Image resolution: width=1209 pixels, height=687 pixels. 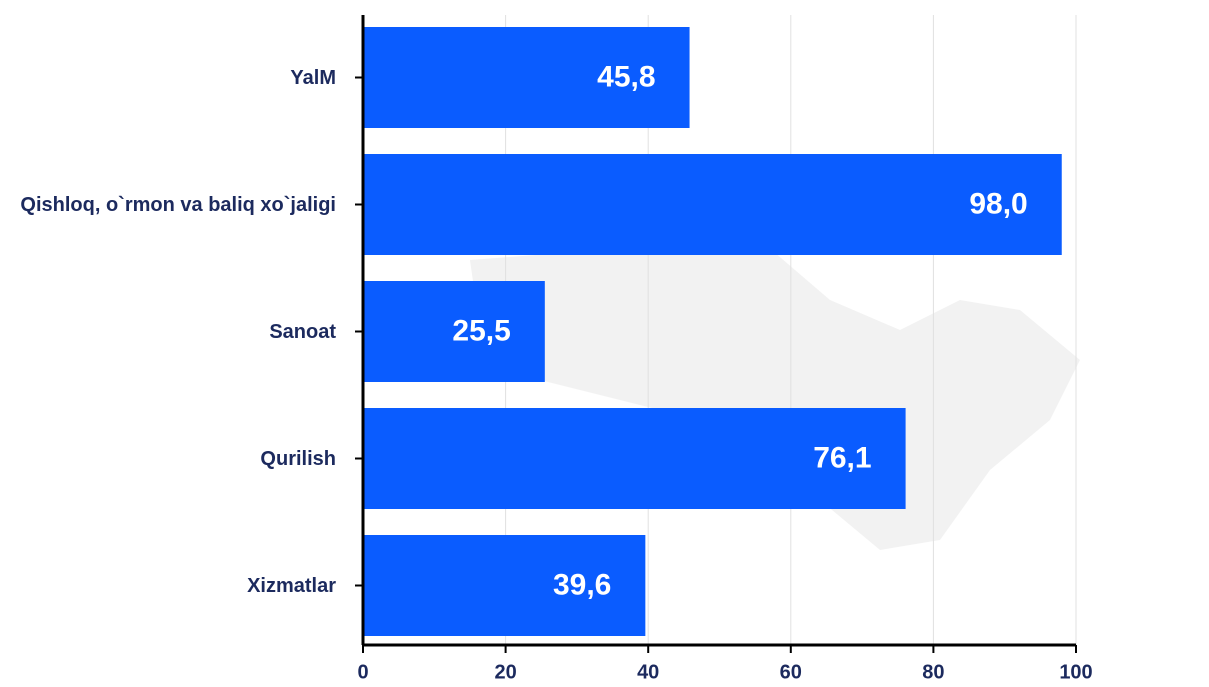 I want to click on y-tick-label: Qurilish, so click(x=298, y=458).